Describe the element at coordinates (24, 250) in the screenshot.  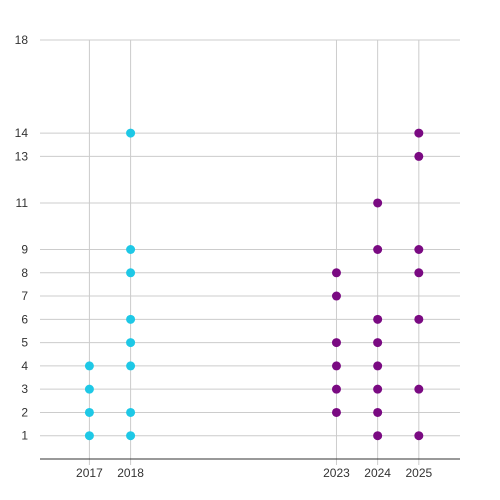
I see `y-tick-label: 9` at that location.